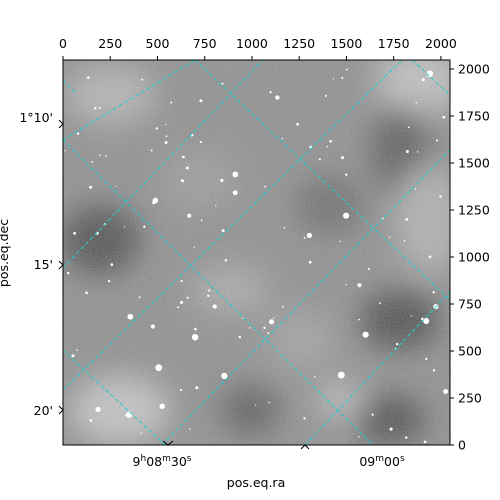  Describe the element at coordinates (394, 43) in the screenshot. I see `pixel-x-tick-label: 1750` at that location.